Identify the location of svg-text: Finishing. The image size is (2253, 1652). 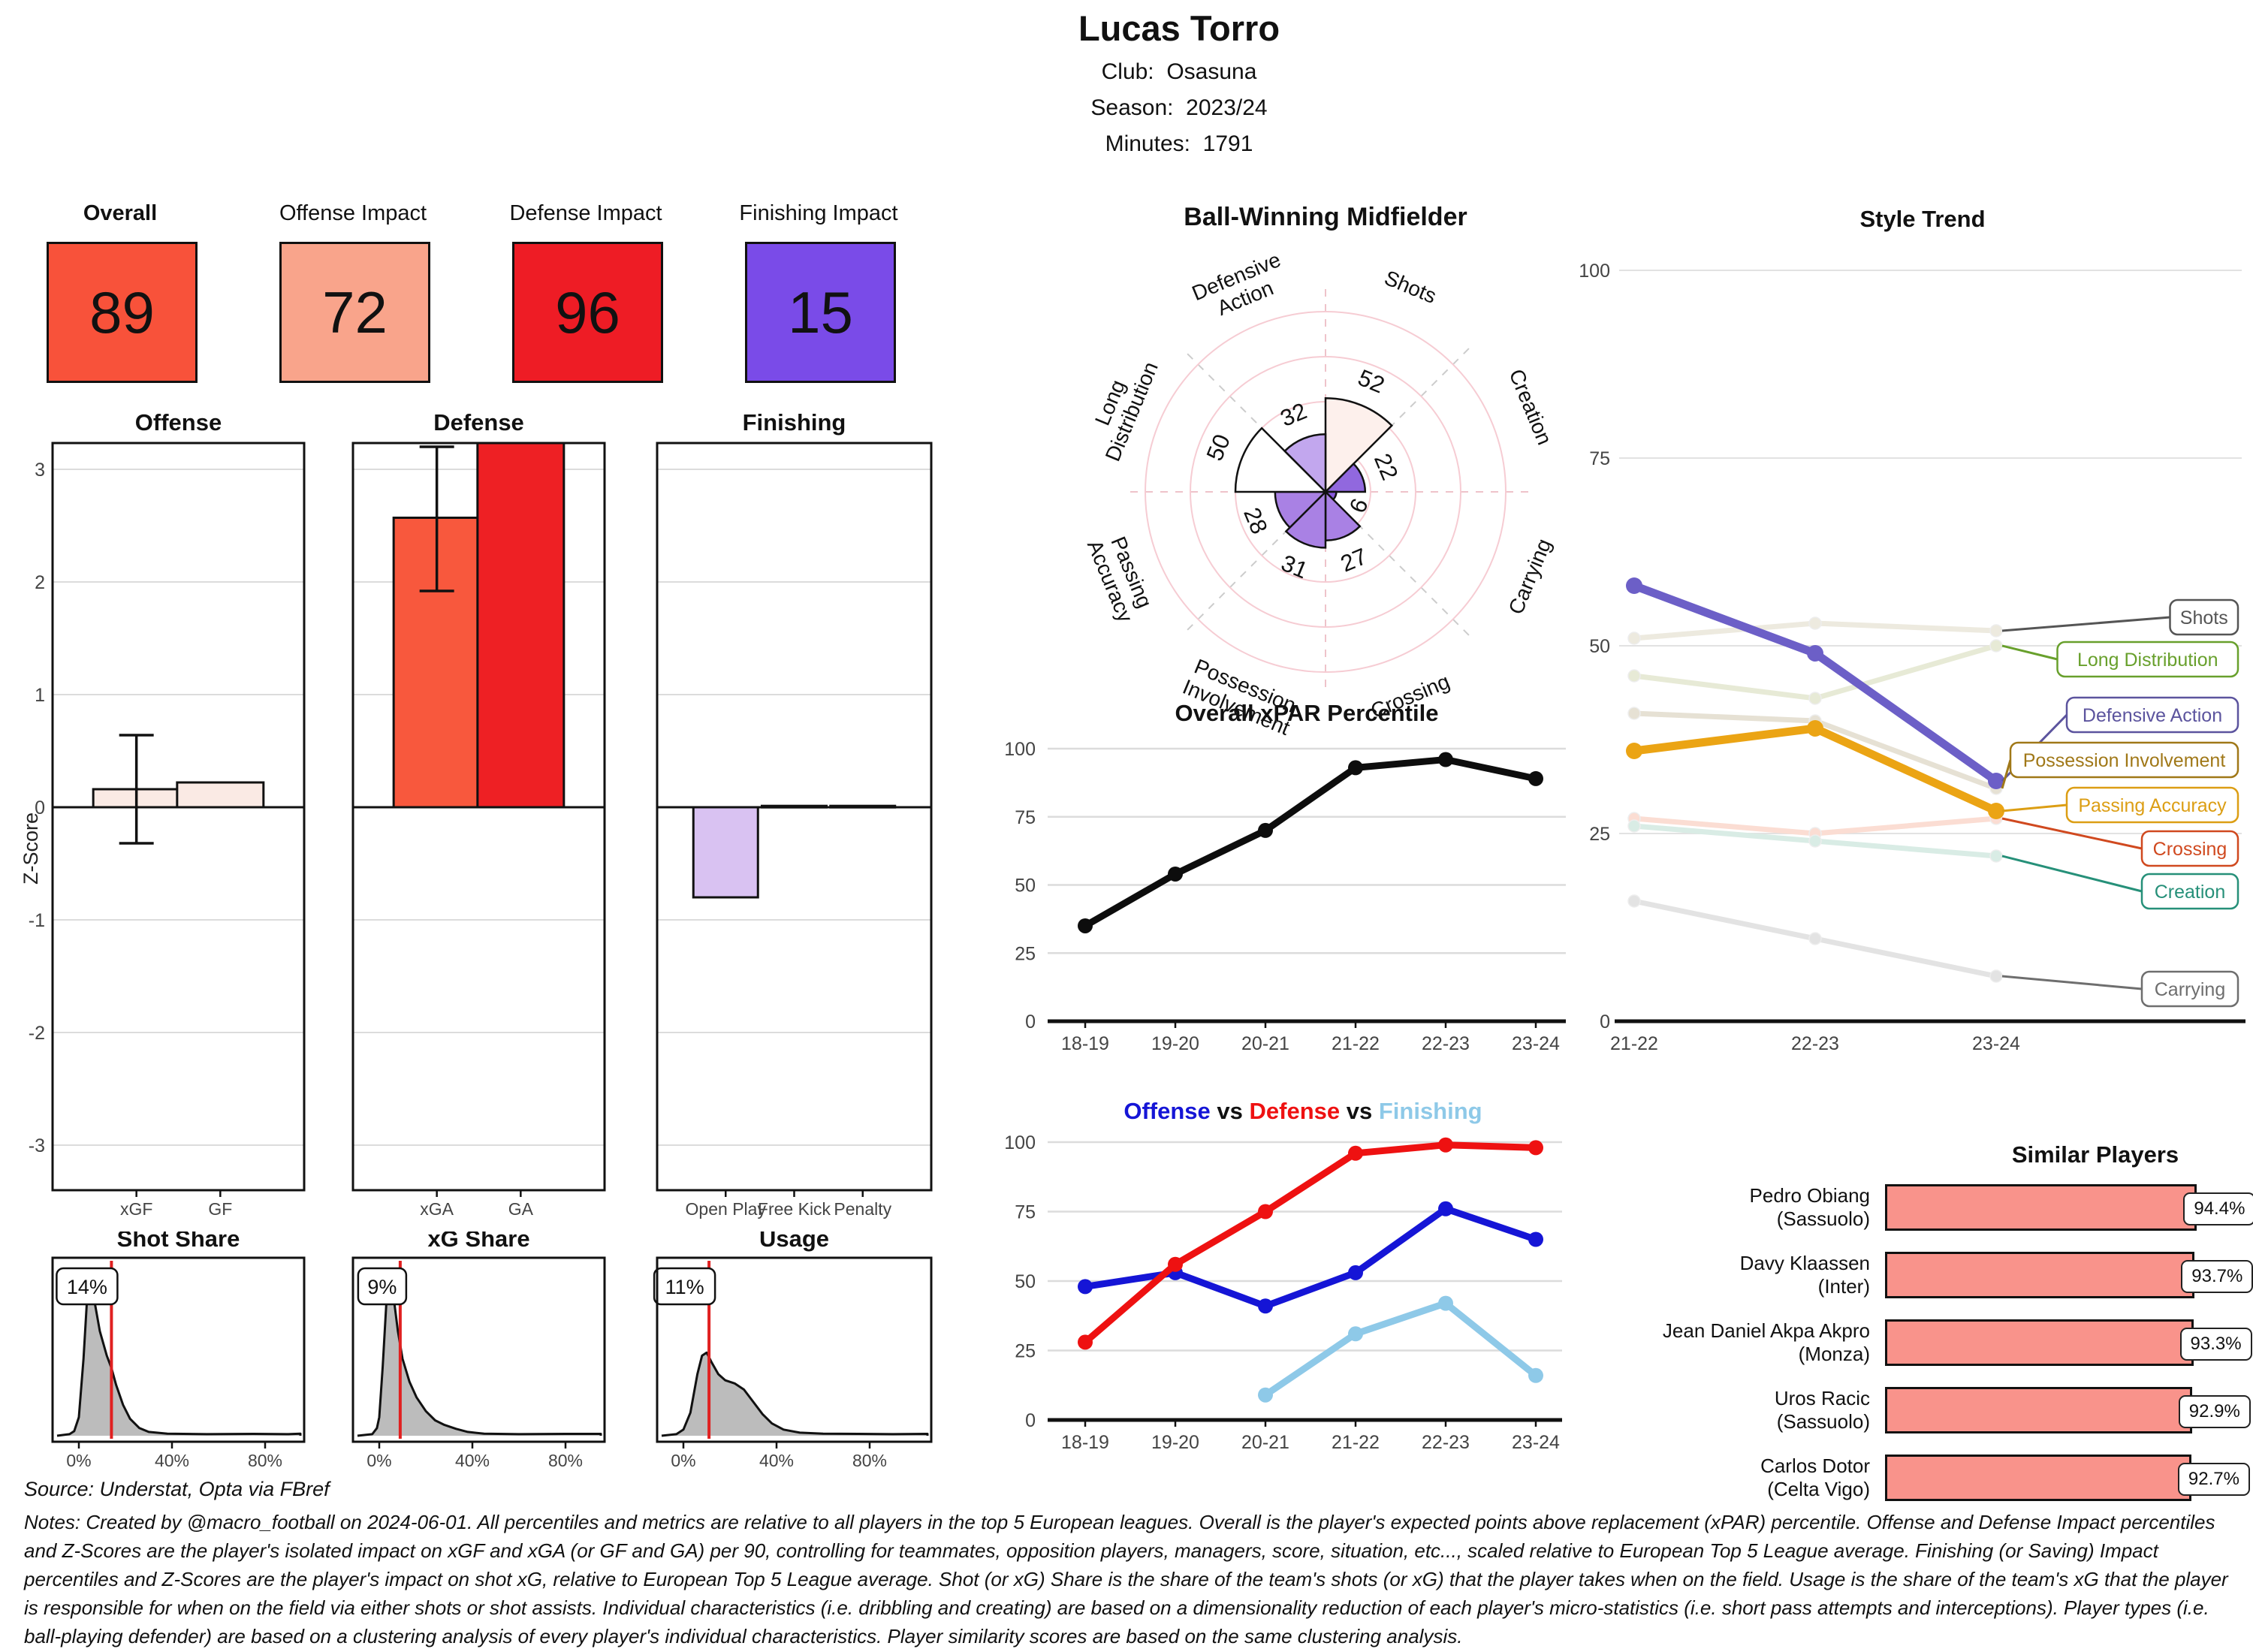
(794, 422).